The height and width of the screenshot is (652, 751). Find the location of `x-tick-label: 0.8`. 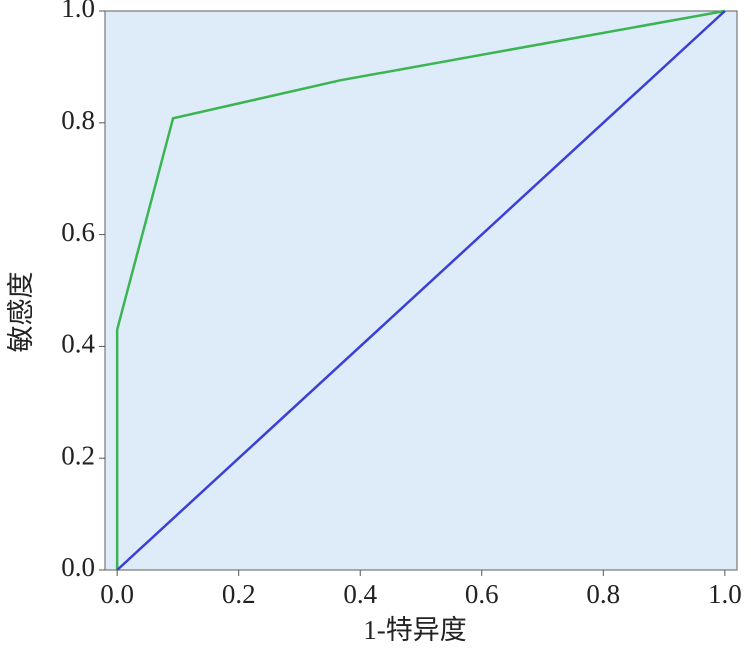

x-tick-label: 0.8 is located at coordinates (603, 594).